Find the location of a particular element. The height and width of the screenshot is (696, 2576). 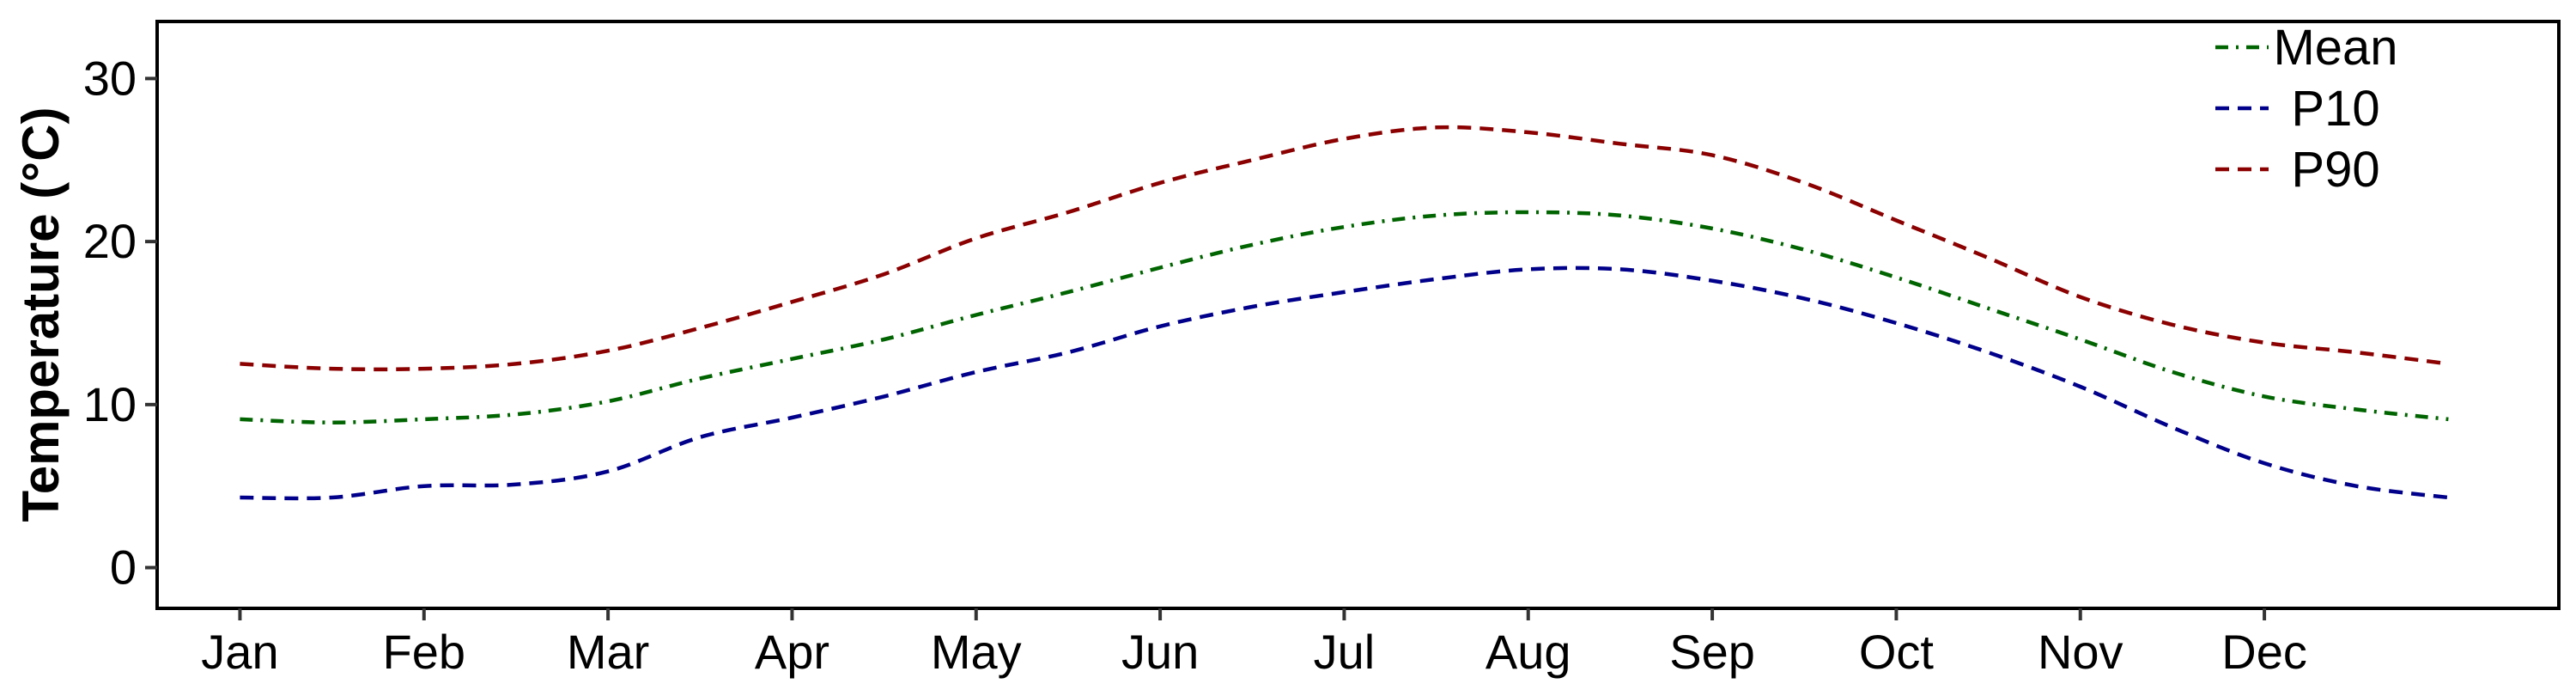

legend-item-mean: Mean is located at coordinates (2306, 48).